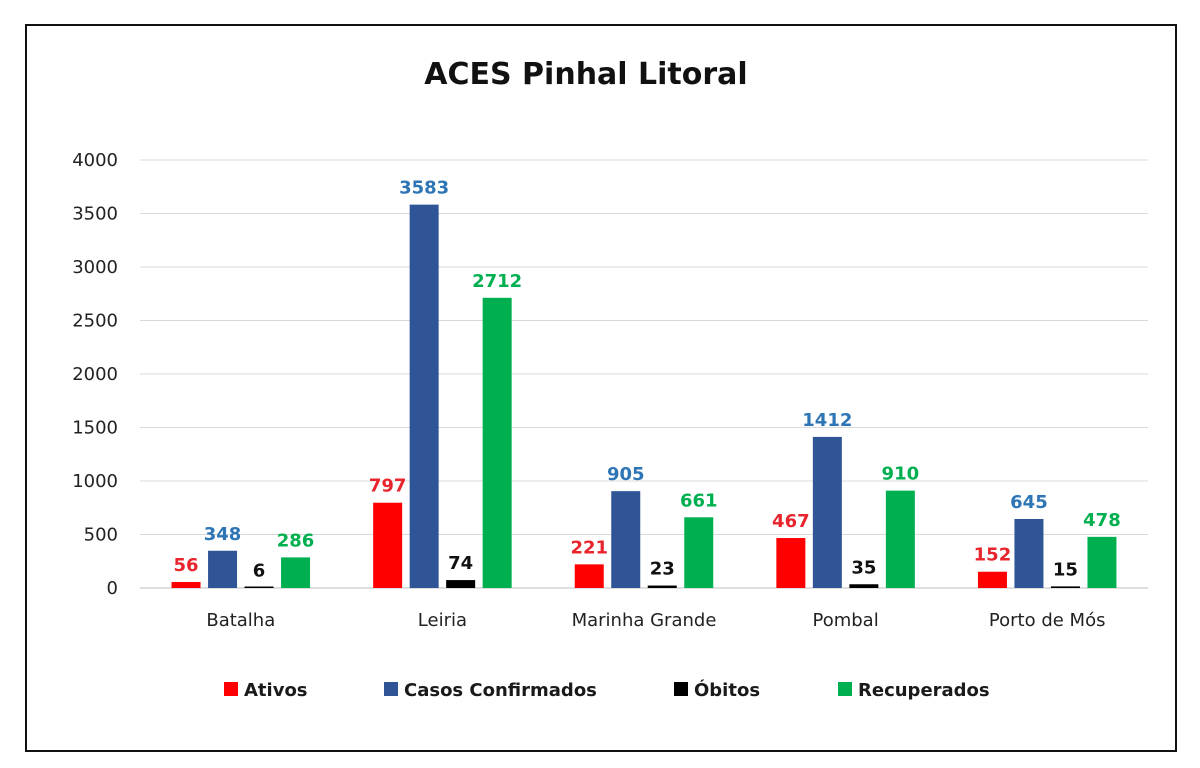 The image size is (1200, 768). Describe the element at coordinates (186, 565) in the screenshot. I see `data-label: 56` at that location.